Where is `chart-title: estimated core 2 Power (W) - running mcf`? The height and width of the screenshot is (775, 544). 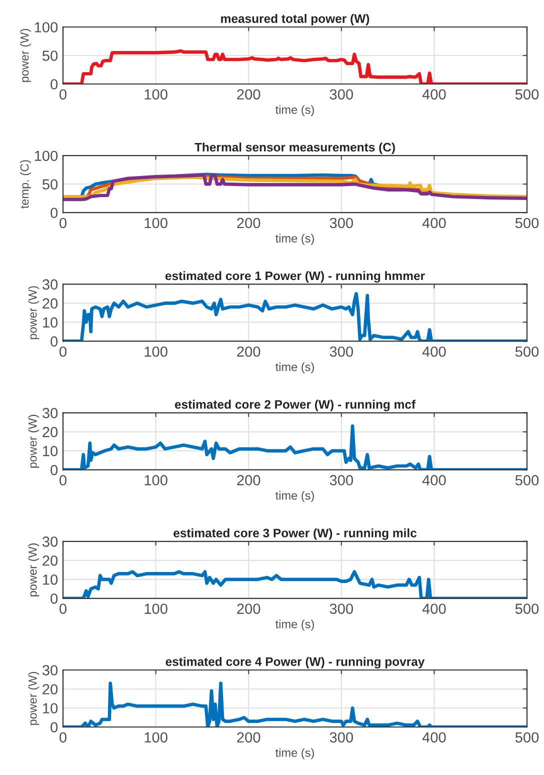 chart-title: estimated core 2 Power (W) - running mcf is located at coordinates (295, 406).